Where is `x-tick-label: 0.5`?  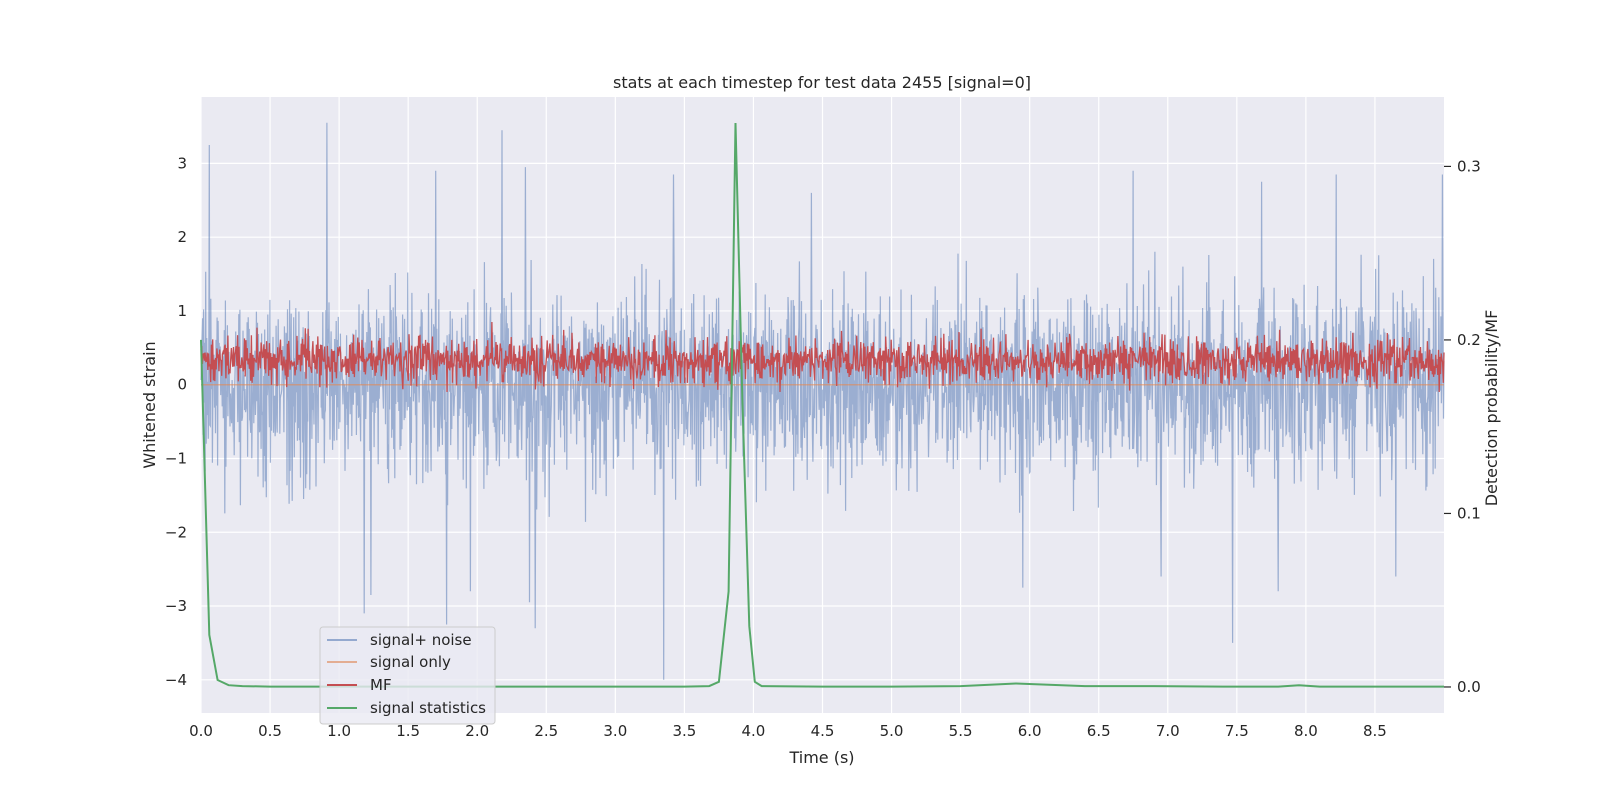
x-tick-label: 0.5 is located at coordinates (270, 731).